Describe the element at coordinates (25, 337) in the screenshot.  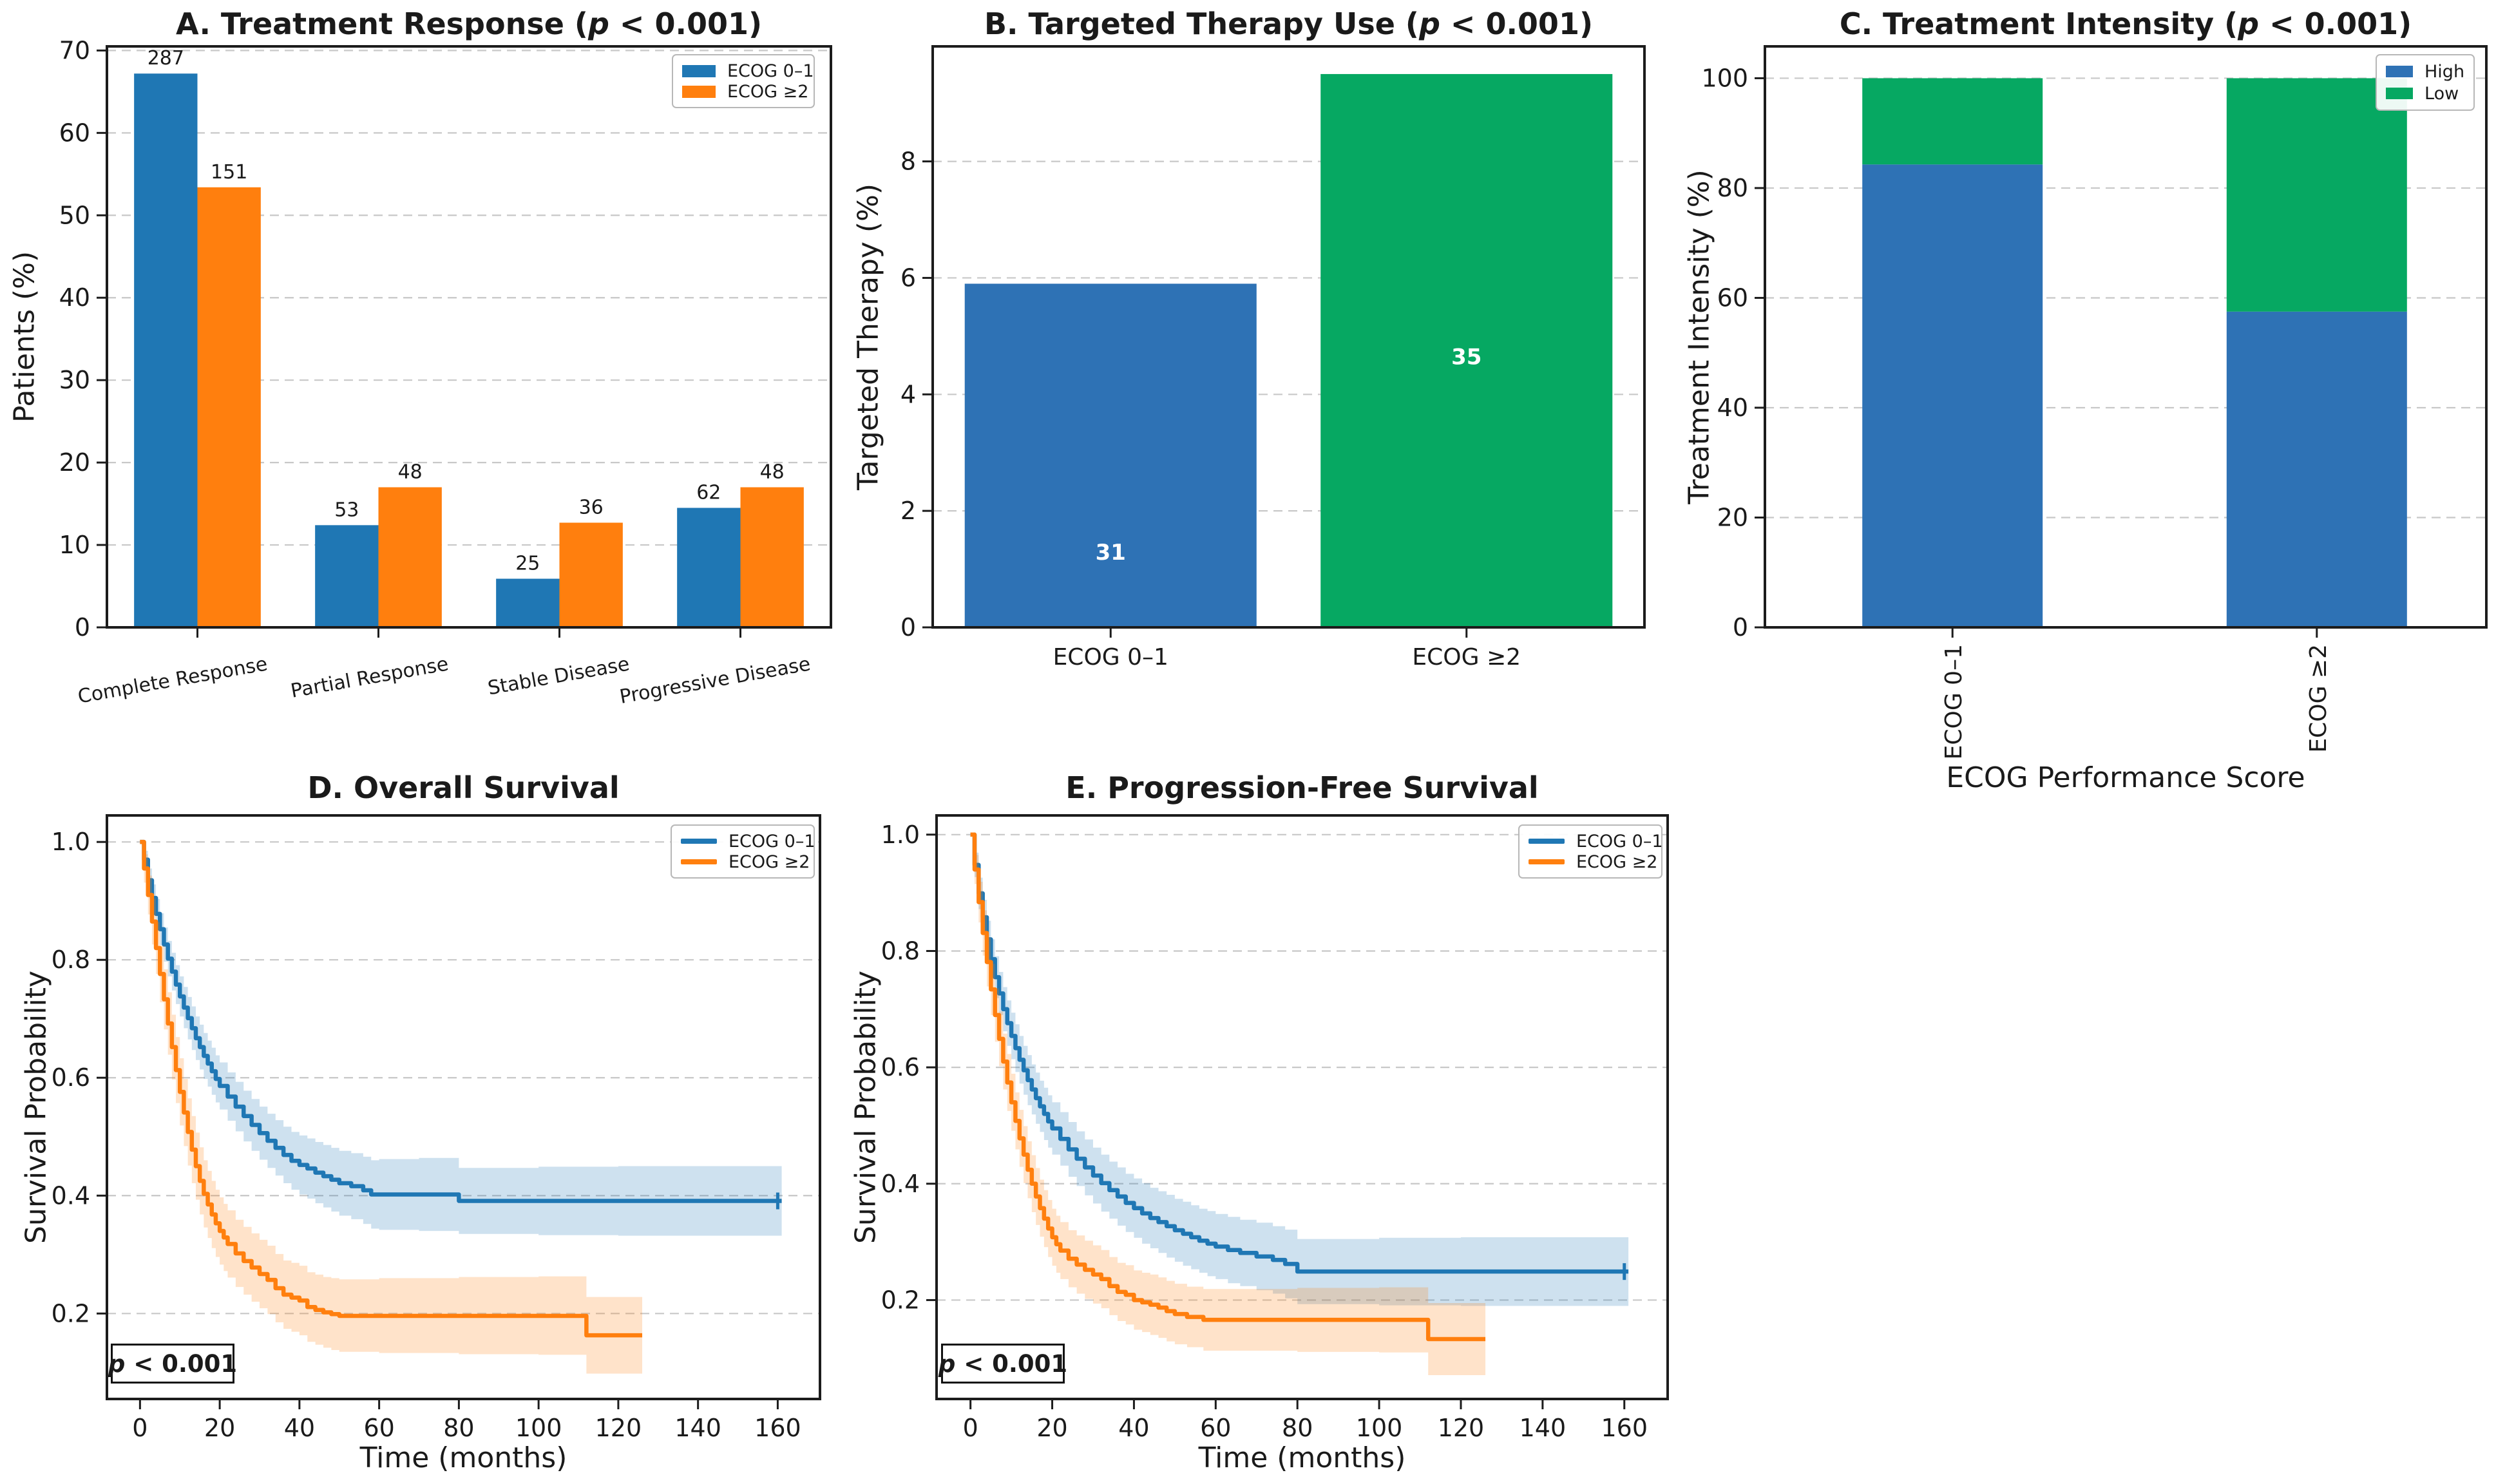
I see `panel-a-ylabel: Patients (%)` at that location.